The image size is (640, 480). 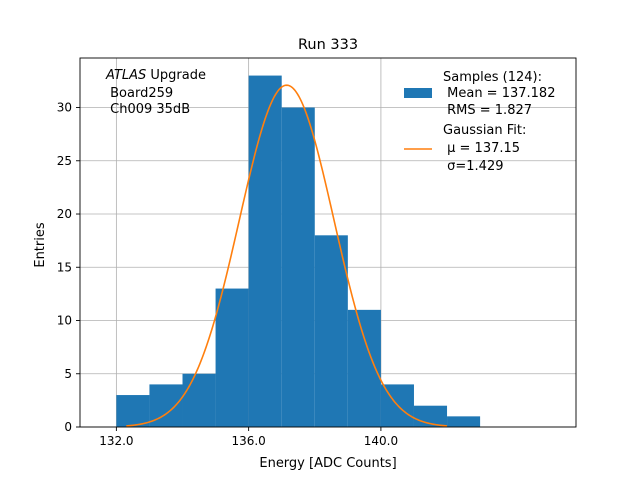 What do you see at coordinates (64, 108) in the screenshot?
I see `y-tick-label: 30` at bounding box center [64, 108].